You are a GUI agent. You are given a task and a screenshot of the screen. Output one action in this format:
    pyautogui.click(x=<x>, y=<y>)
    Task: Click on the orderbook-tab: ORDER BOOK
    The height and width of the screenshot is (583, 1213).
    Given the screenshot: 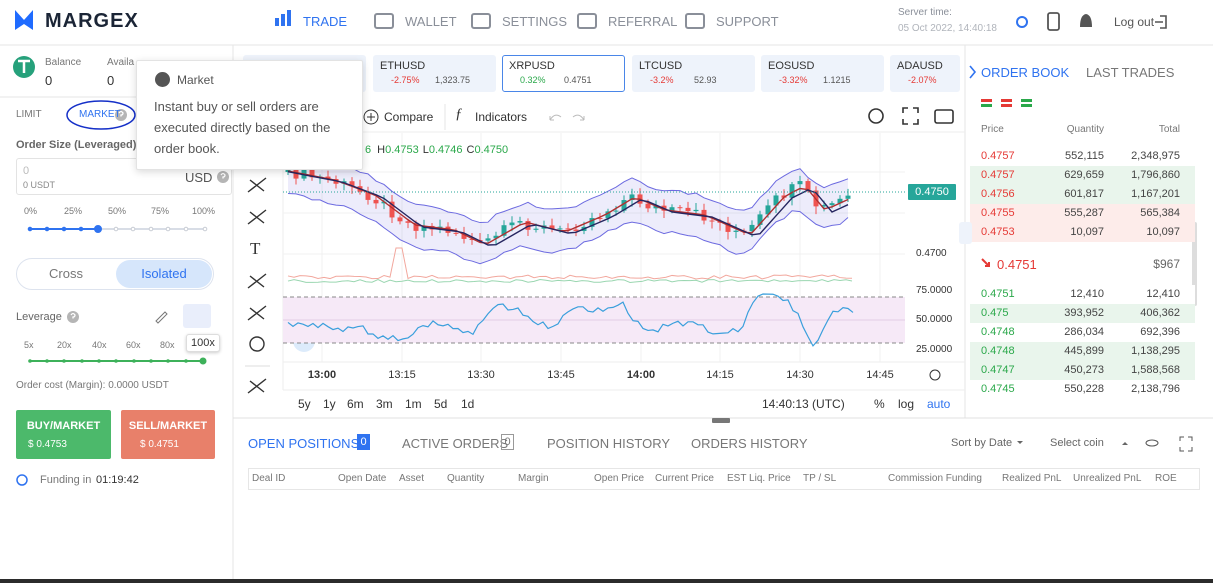 What is the action you would take?
    pyautogui.click(x=1025, y=72)
    